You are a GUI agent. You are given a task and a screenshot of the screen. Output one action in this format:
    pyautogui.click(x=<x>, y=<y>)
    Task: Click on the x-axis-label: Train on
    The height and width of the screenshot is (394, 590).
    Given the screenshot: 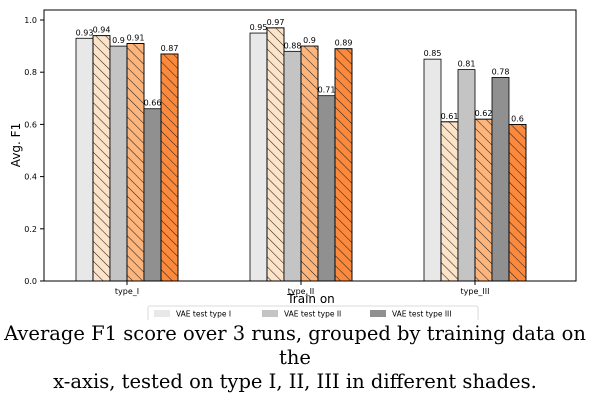 What is the action you would take?
    pyautogui.click(x=310, y=299)
    